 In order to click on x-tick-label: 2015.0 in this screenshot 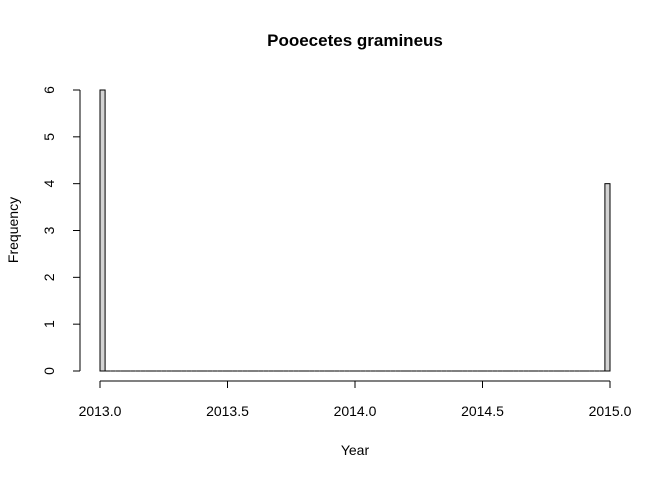, I will do `click(610, 411)`.